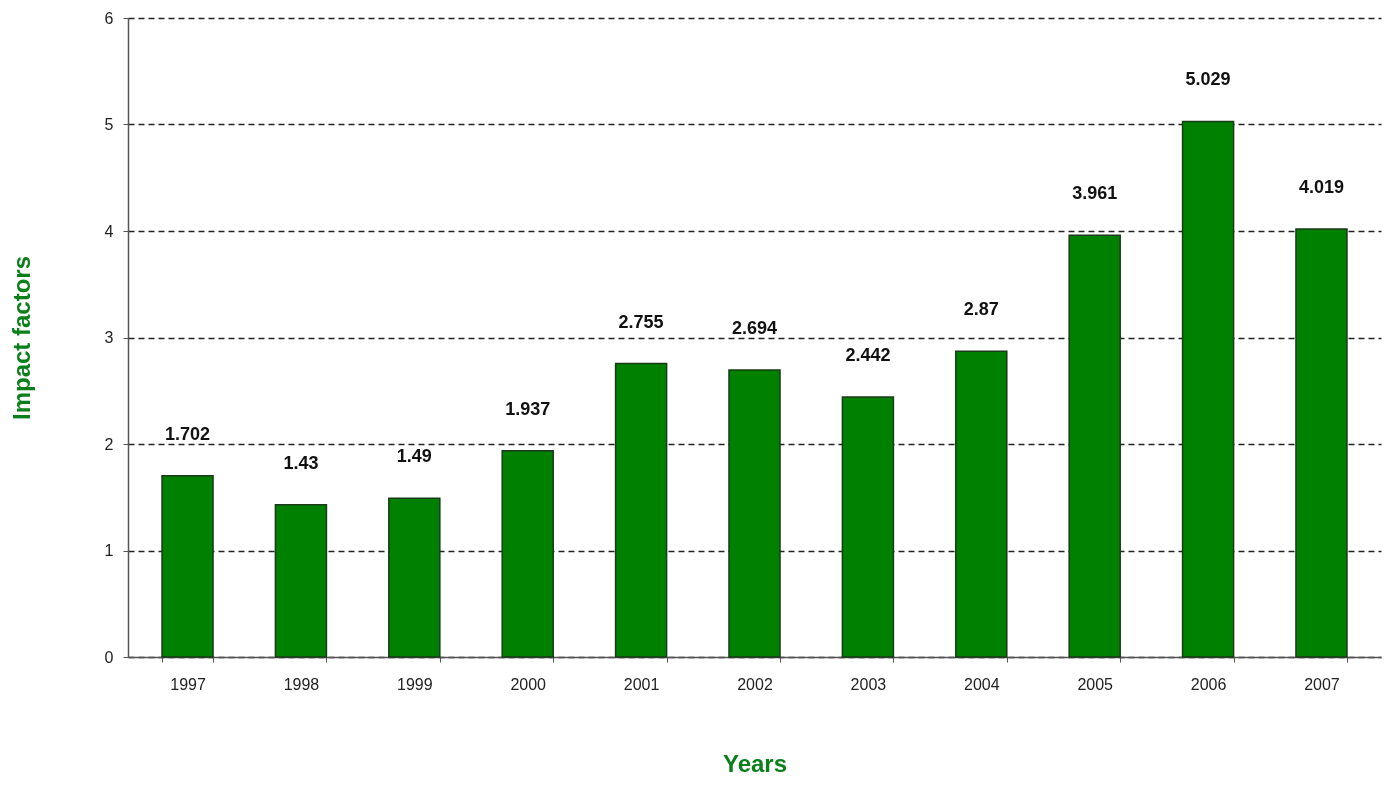  Describe the element at coordinates (109, 444) in the screenshot. I see `y-tick-label: 2` at that location.